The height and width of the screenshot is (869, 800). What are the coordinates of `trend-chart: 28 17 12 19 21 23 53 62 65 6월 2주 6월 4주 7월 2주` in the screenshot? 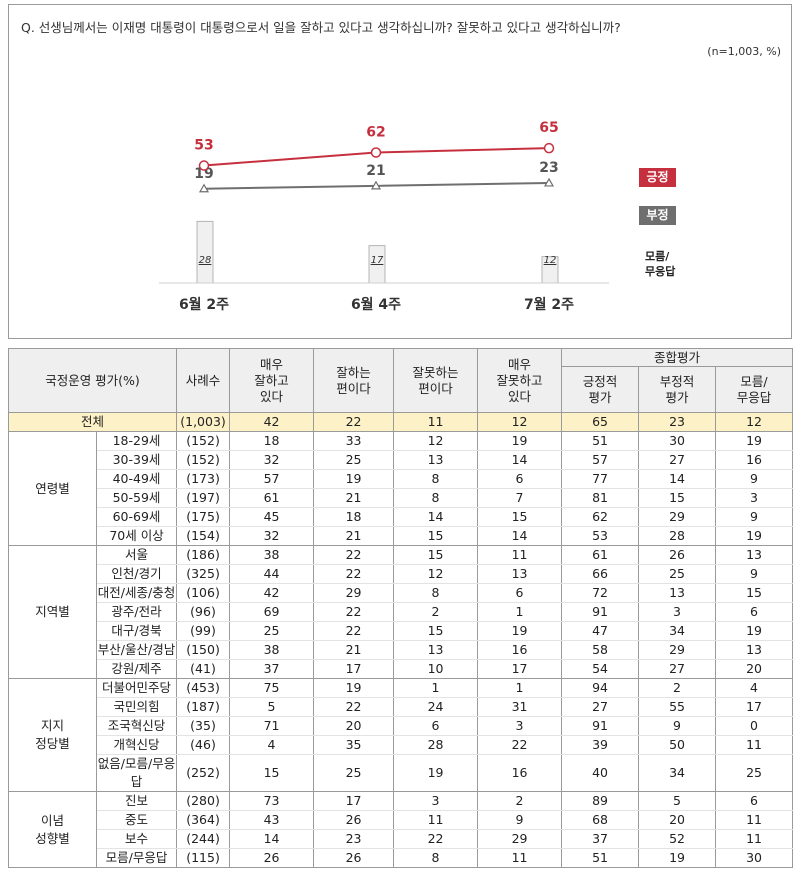 It's located at (384, 216).